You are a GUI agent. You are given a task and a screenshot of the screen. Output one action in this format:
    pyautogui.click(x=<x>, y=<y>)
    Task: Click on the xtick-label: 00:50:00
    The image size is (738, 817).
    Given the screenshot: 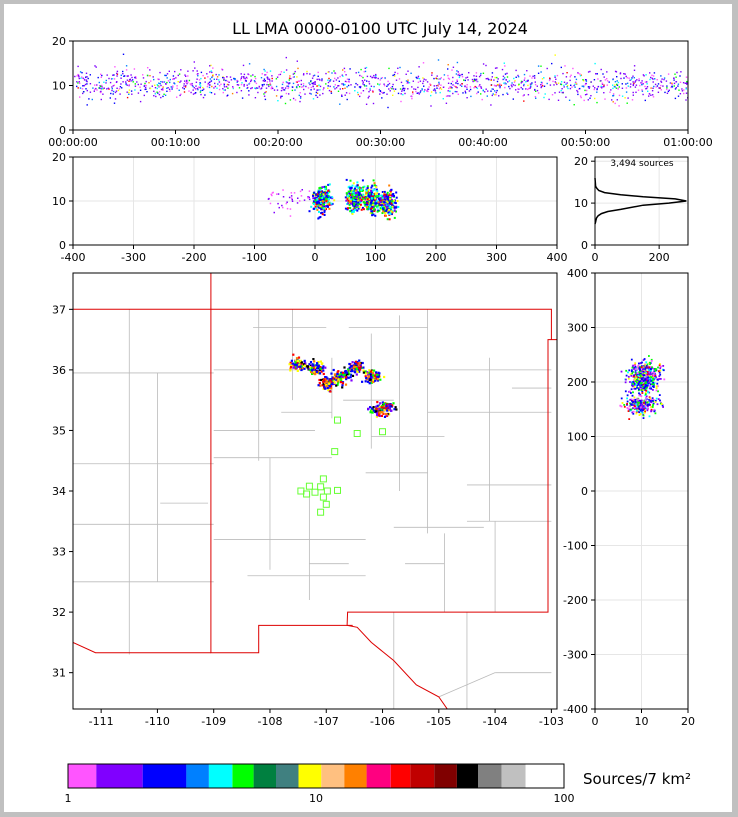 What is the action you would take?
    pyautogui.click(x=585, y=142)
    